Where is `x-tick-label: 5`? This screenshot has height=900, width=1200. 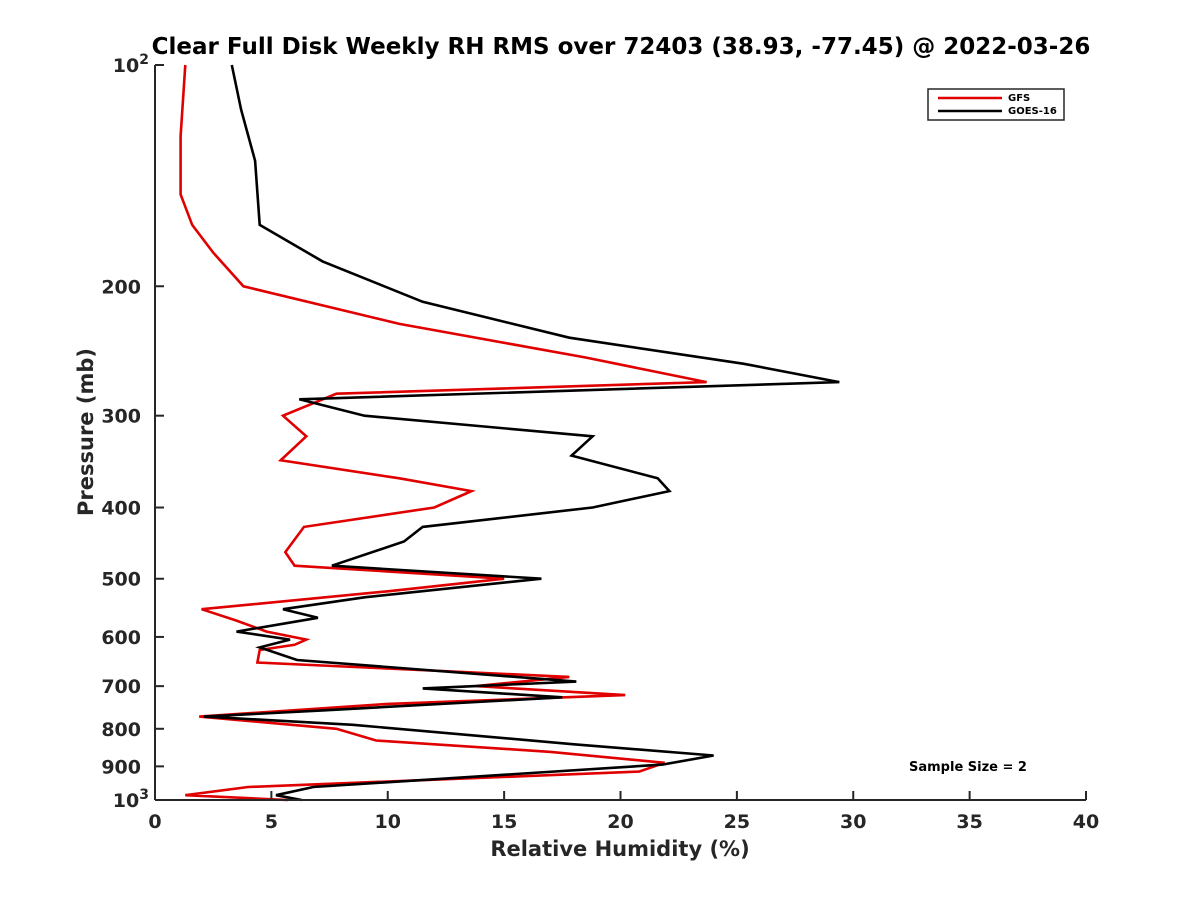 x-tick-label: 5 is located at coordinates (271, 822).